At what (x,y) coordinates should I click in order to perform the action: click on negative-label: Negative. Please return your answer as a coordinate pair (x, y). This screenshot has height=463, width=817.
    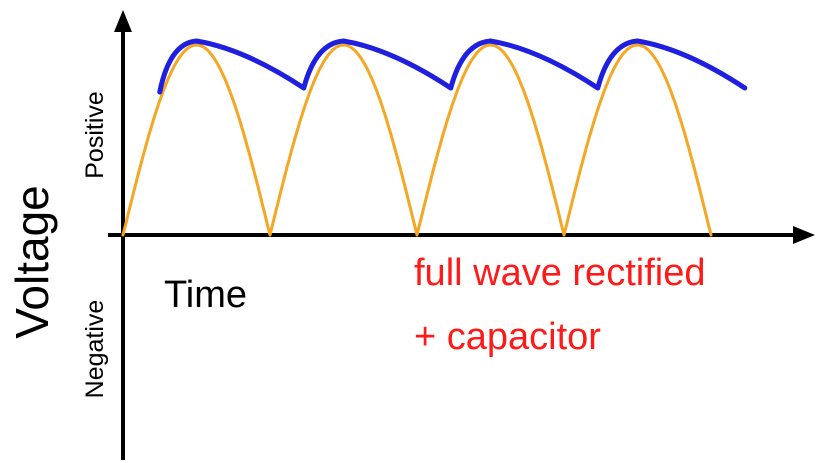
    Looking at the image, I should click on (95, 349).